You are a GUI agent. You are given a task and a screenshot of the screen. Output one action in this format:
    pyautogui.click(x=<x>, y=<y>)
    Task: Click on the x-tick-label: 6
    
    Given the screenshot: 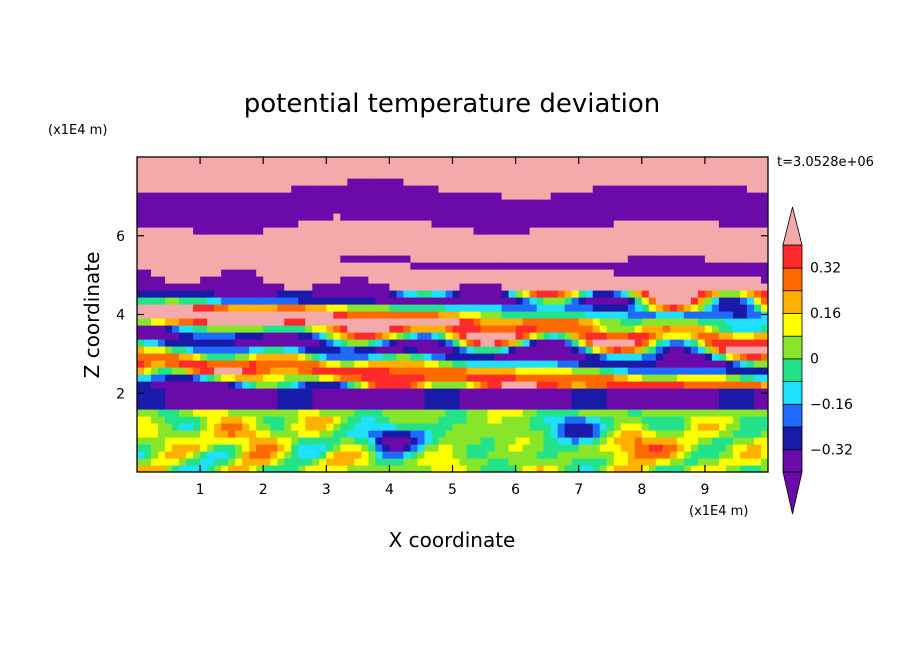 What is the action you would take?
    pyautogui.click(x=515, y=490)
    